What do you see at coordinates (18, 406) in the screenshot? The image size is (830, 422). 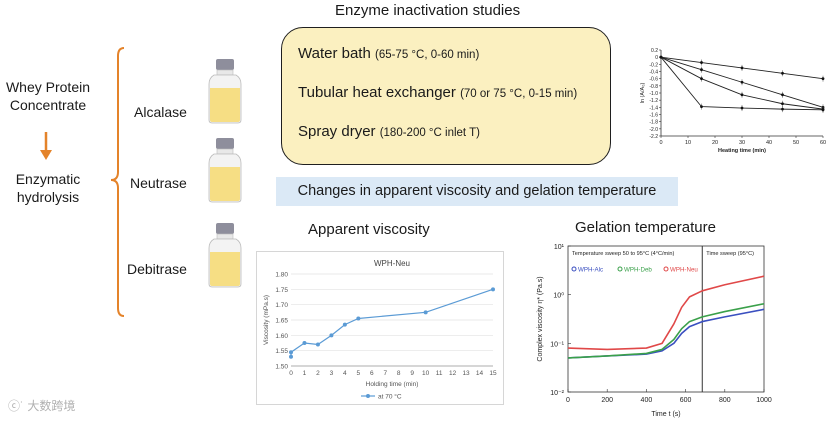 I see `watermark-logo-icon: ⓒ˙` at bounding box center [18, 406].